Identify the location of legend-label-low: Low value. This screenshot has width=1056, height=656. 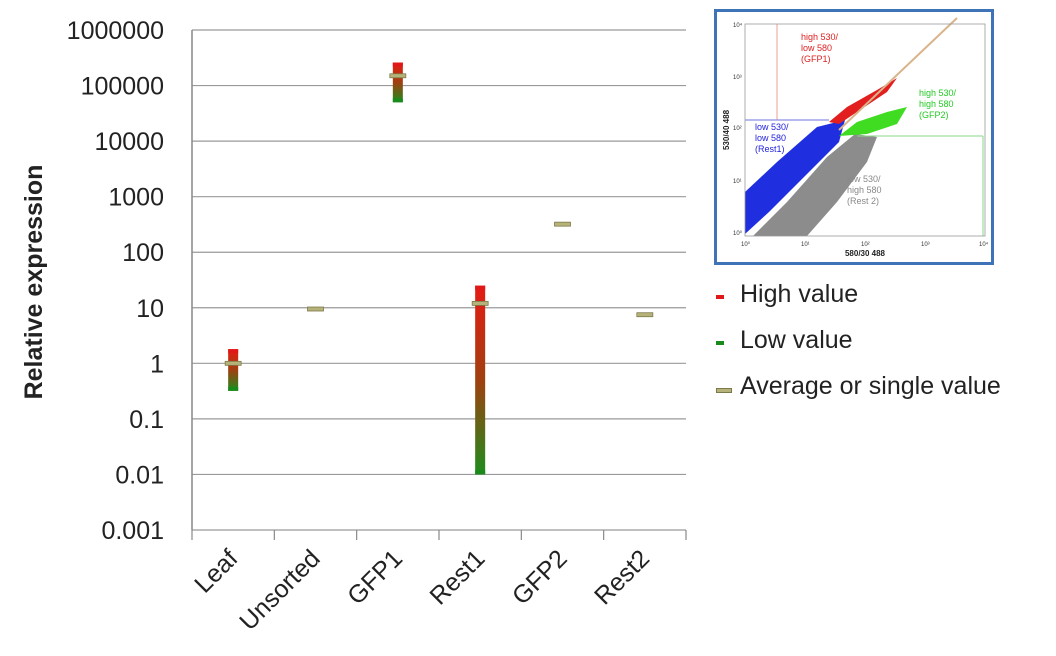
(796, 340).